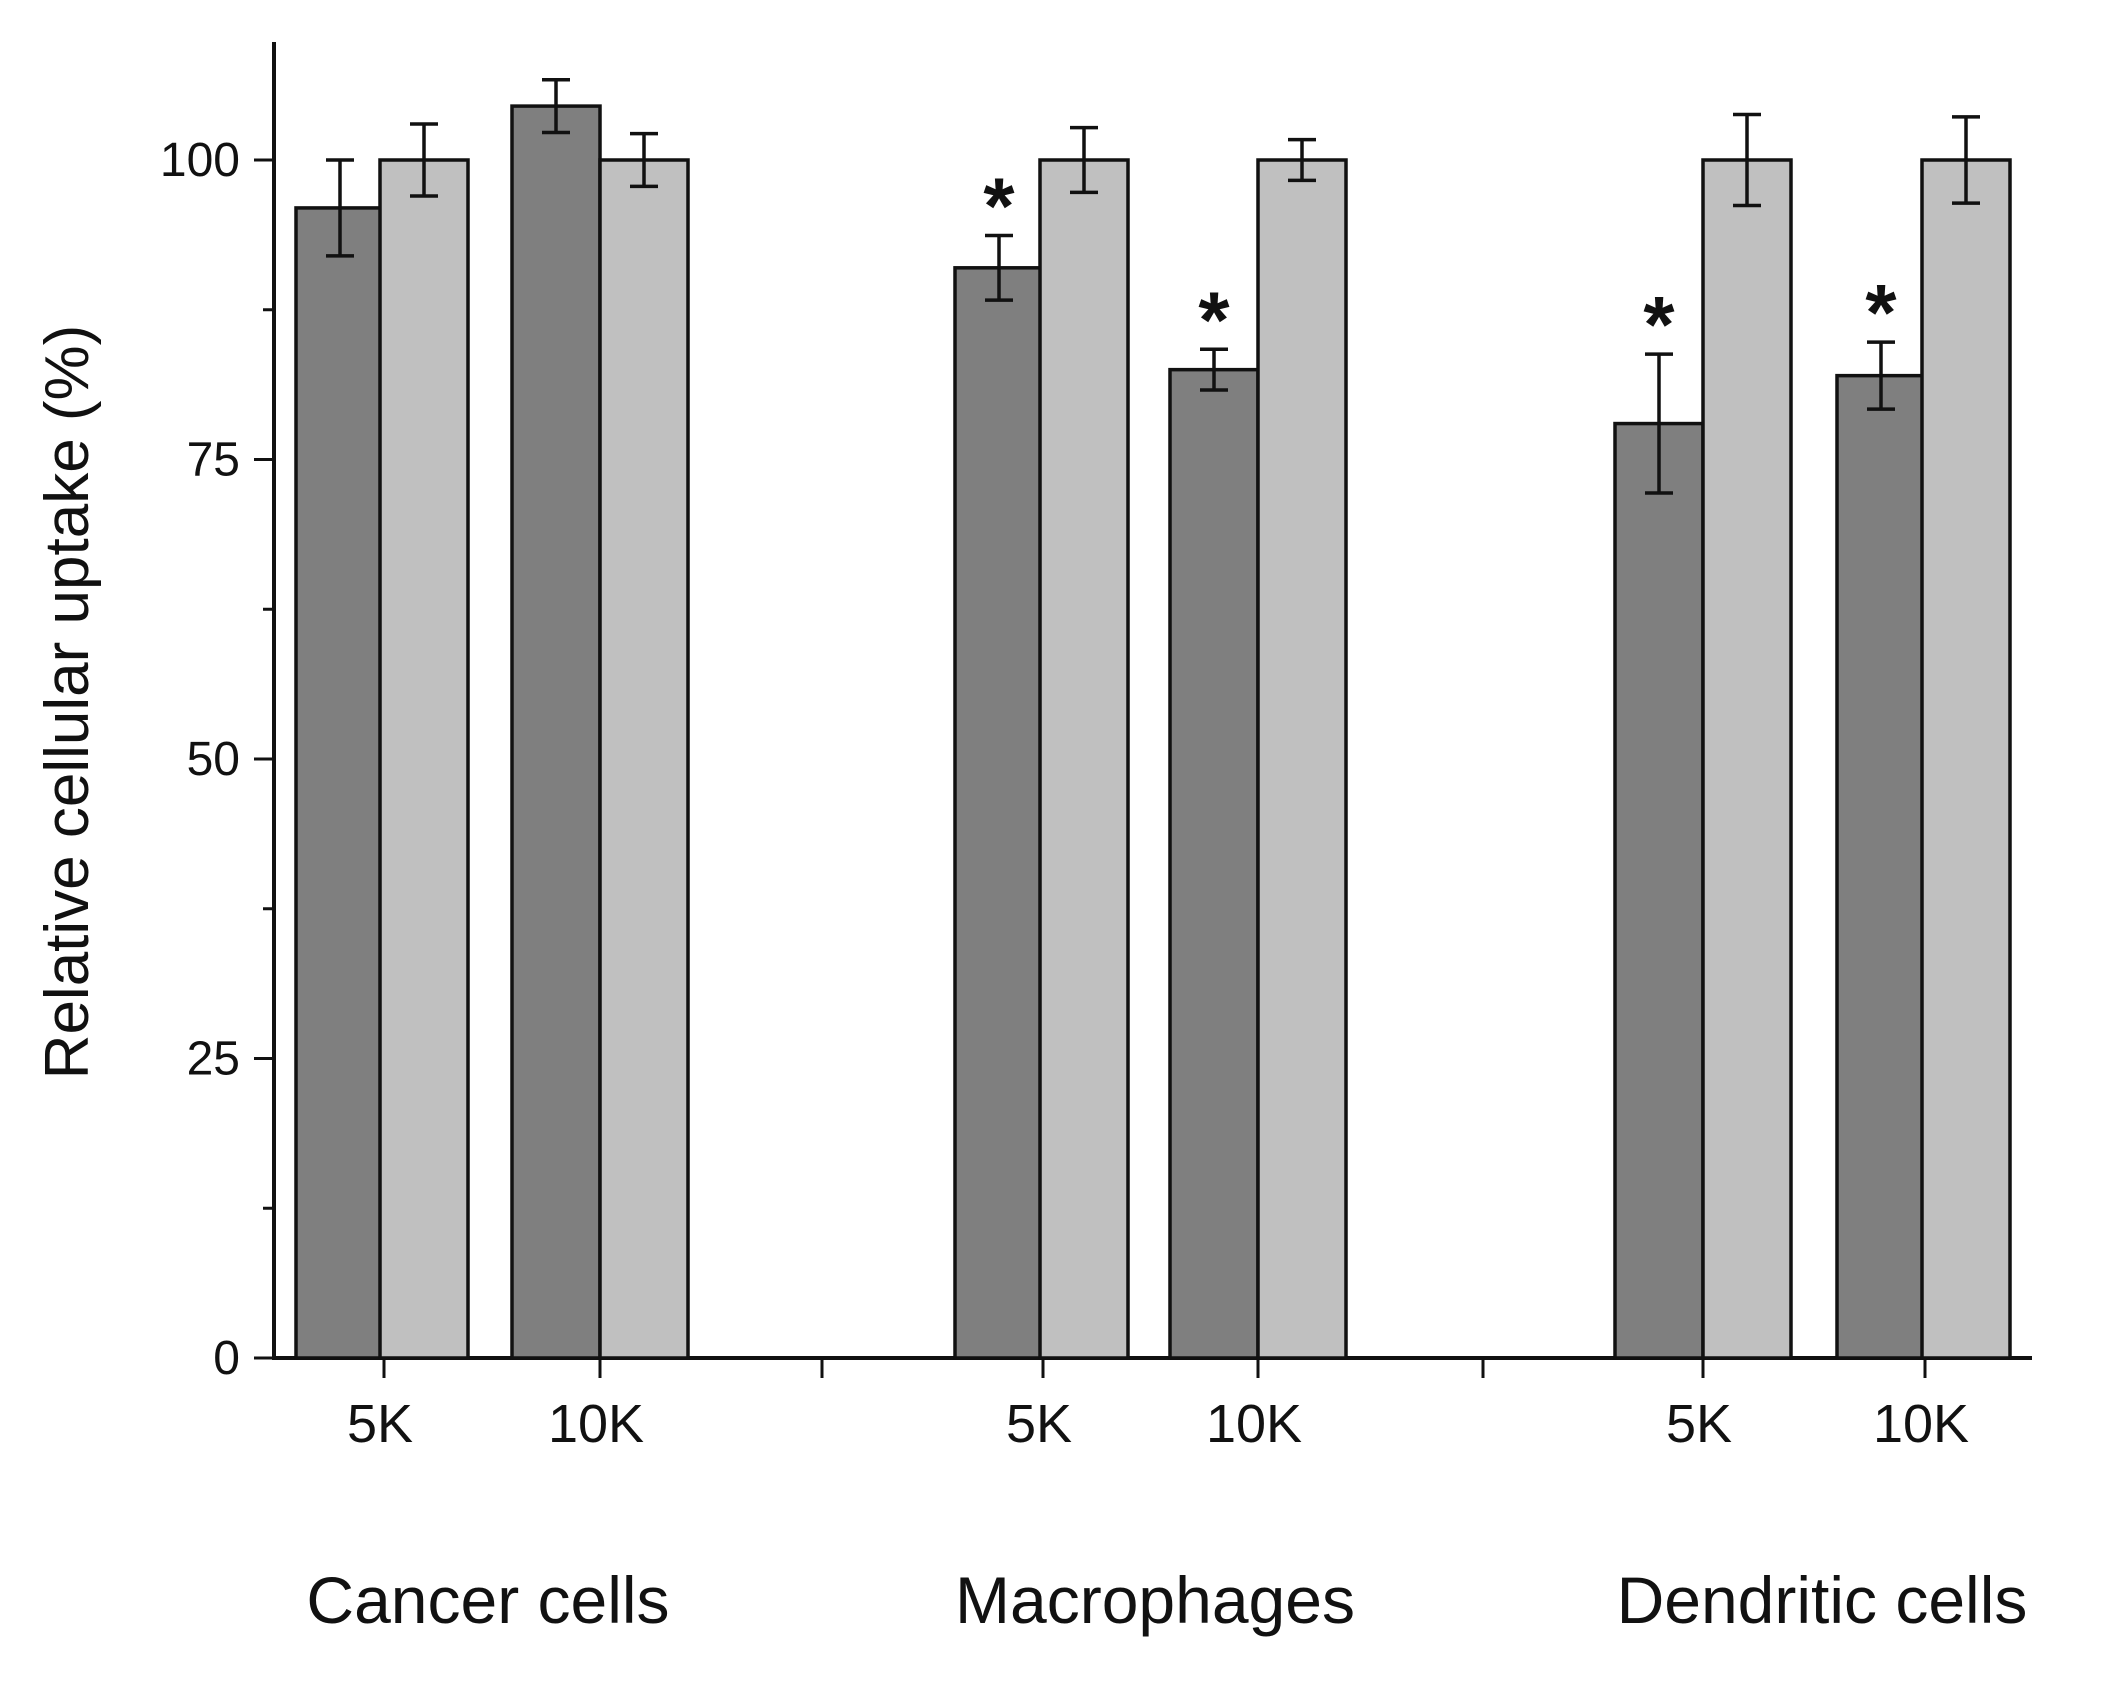 Image resolution: width=2120 pixels, height=1681 pixels. Describe the element at coordinates (200, 160) in the screenshot. I see `y-tick-label: 100` at that location.